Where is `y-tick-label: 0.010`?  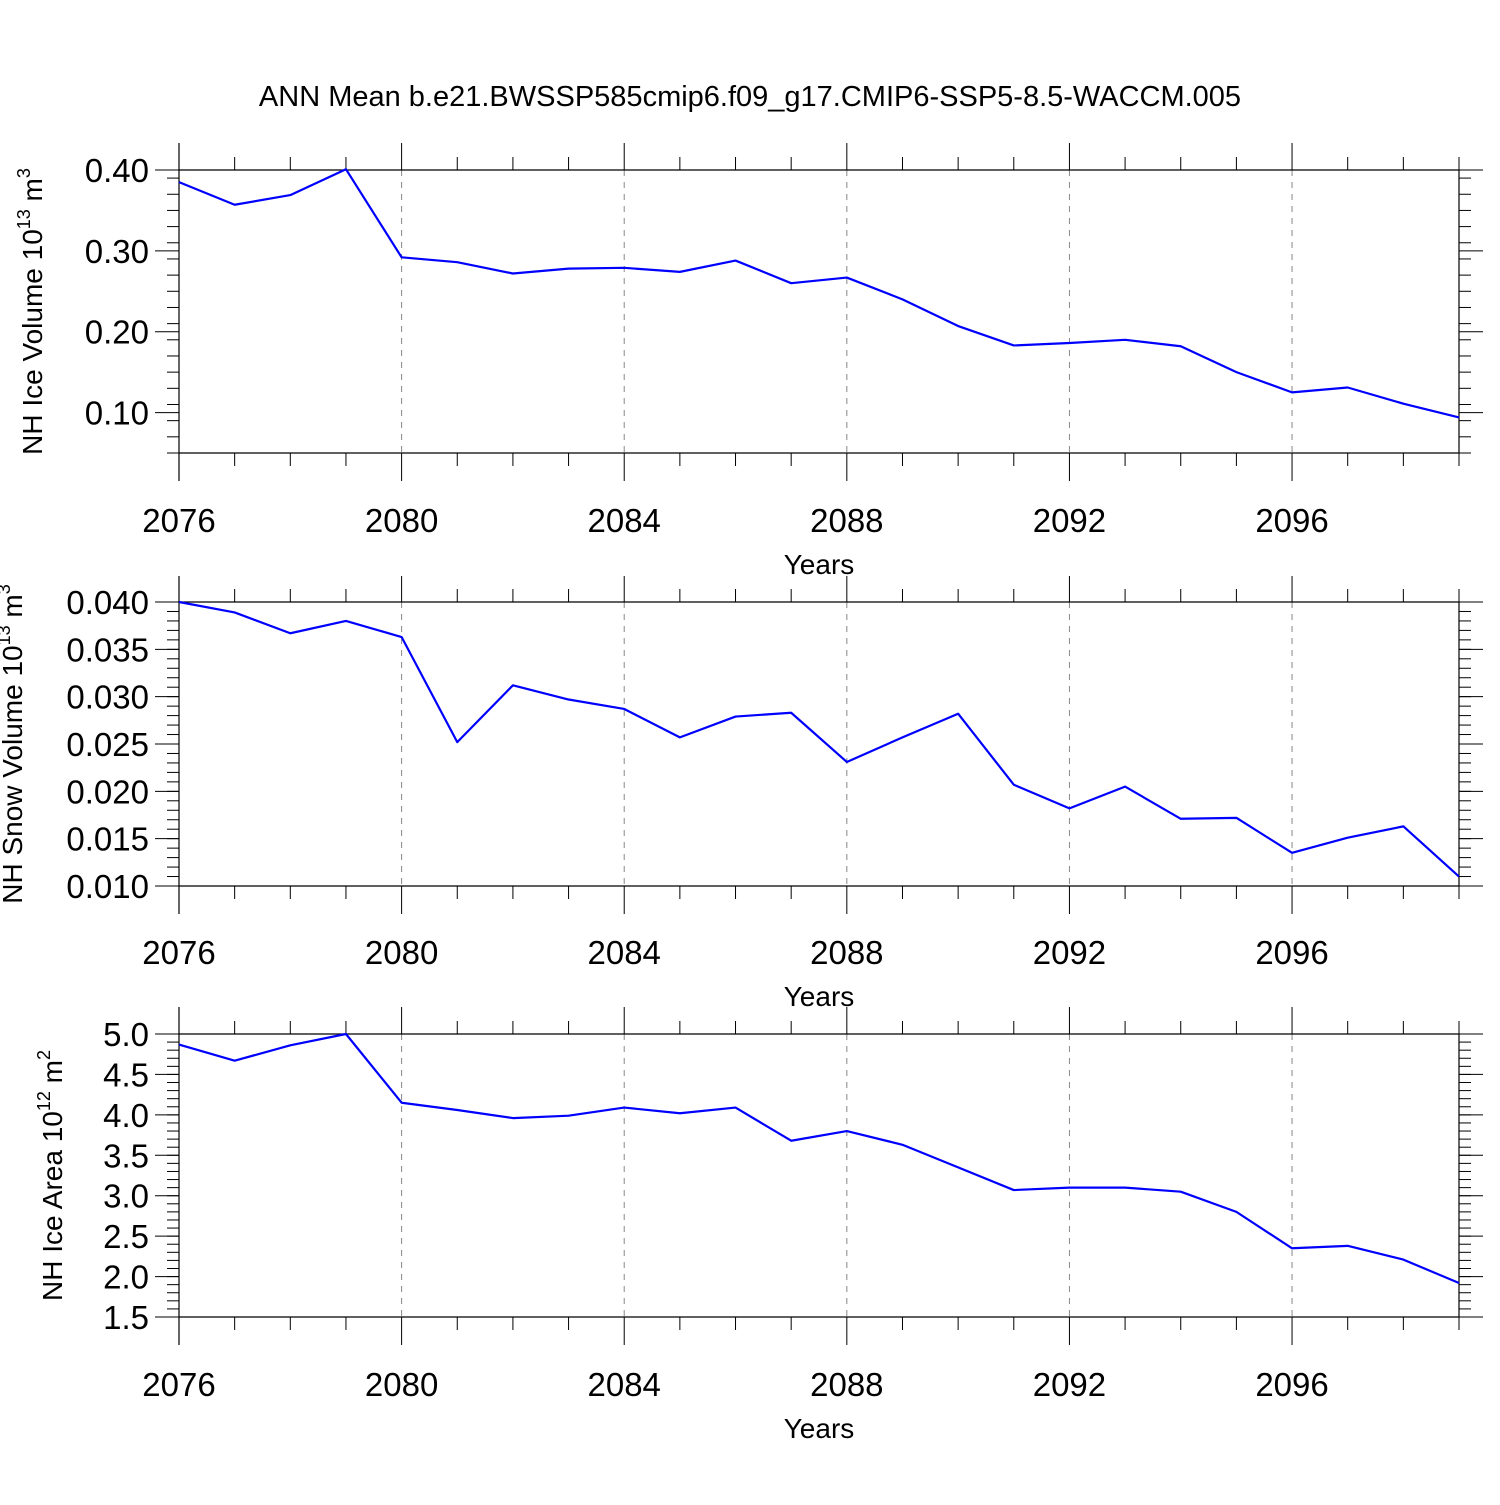
y-tick-label: 0.010 is located at coordinates (107, 886).